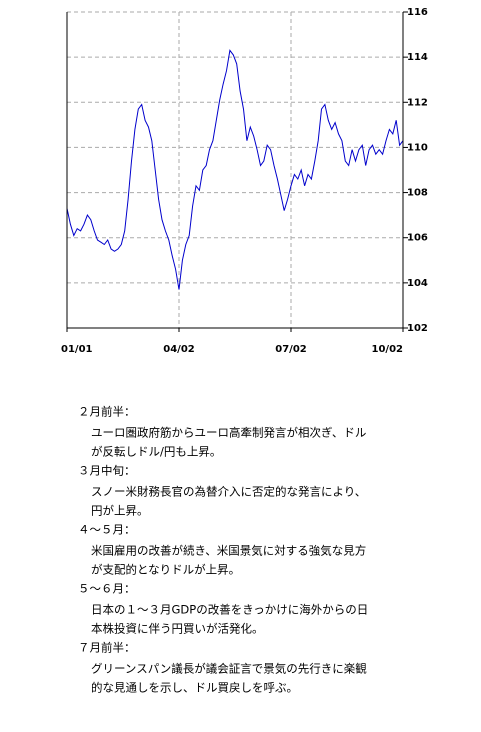  What do you see at coordinates (229, 669) in the screenshot?
I see `note-line: グリーンスパン議長が議会証言で景気の先行きに楽観` at bounding box center [229, 669].